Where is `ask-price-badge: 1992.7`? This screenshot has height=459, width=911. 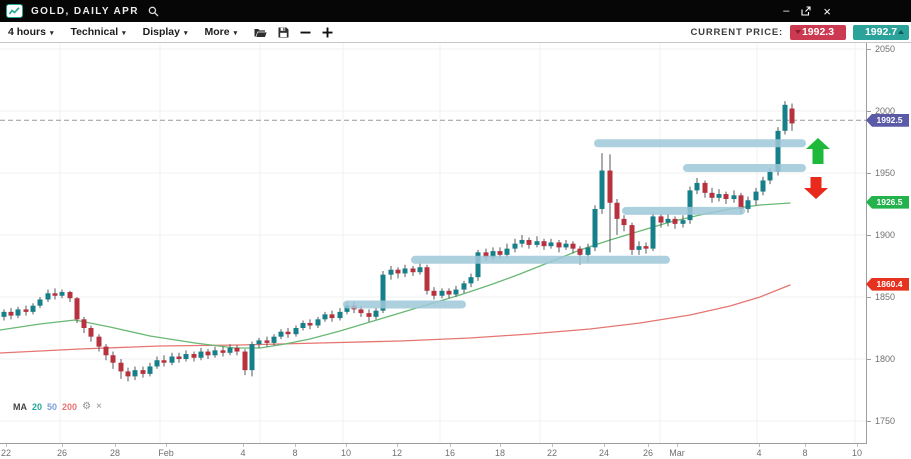
ask-price-badge: 1992.7 is located at coordinates (881, 32).